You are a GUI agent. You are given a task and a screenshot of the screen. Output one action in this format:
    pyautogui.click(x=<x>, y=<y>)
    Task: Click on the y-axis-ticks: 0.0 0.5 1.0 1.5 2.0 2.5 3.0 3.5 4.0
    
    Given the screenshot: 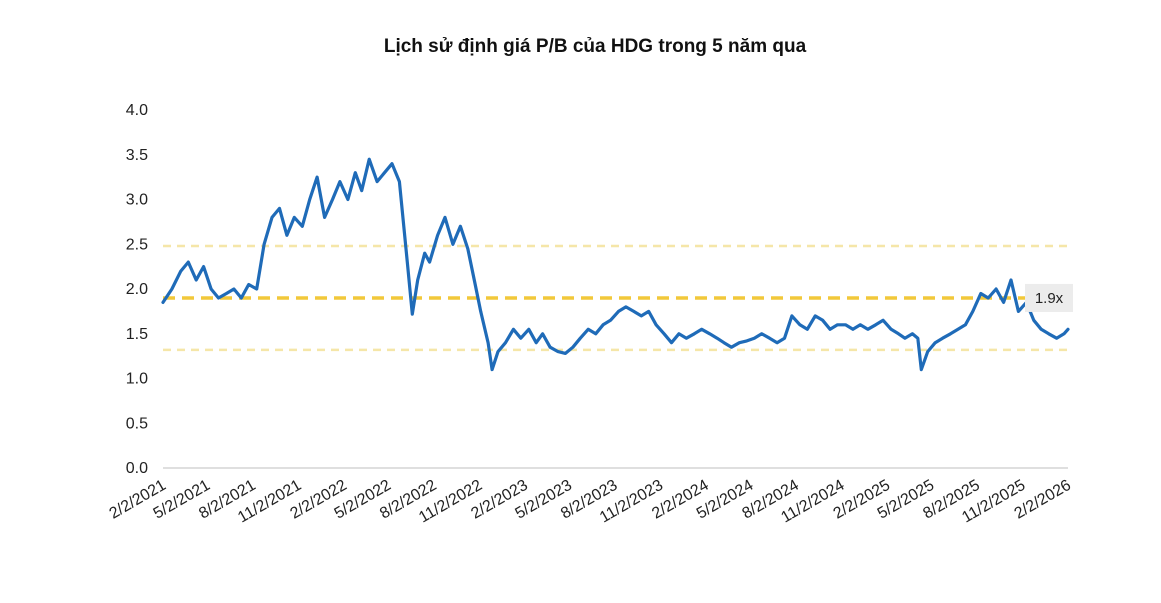 What is the action you would take?
    pyautogui.click(x=137, y=289)
    